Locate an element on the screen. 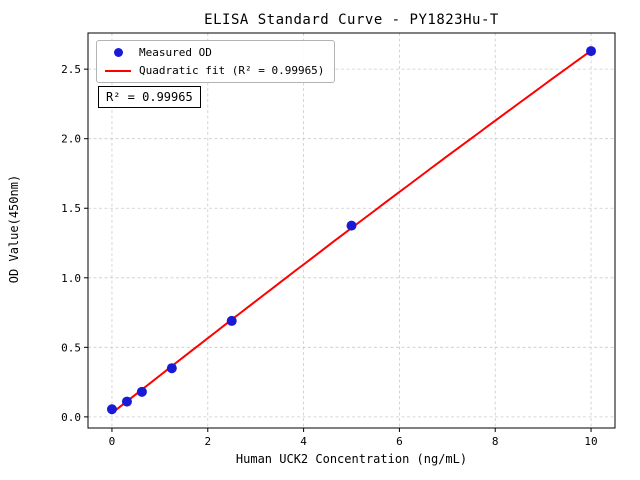 Image resolution: width=640 pixels, height=480 pixels. svg-text: 4 is located at coordinates (303, 441).